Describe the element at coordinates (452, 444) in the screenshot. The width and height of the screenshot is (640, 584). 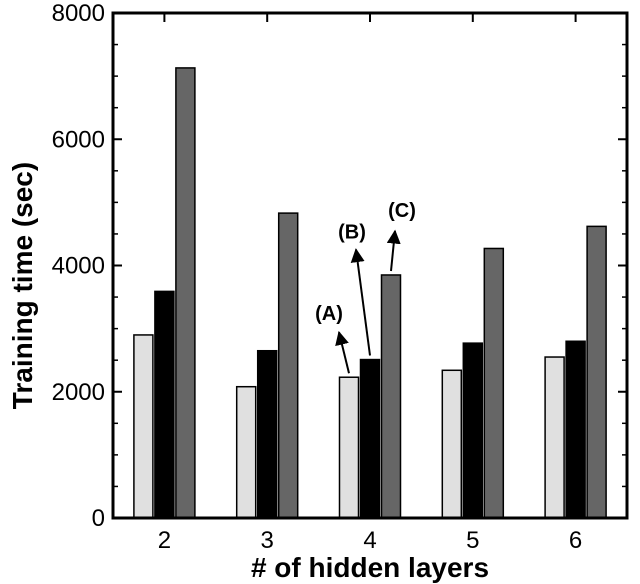
I see `bar-5-s1` at that location.